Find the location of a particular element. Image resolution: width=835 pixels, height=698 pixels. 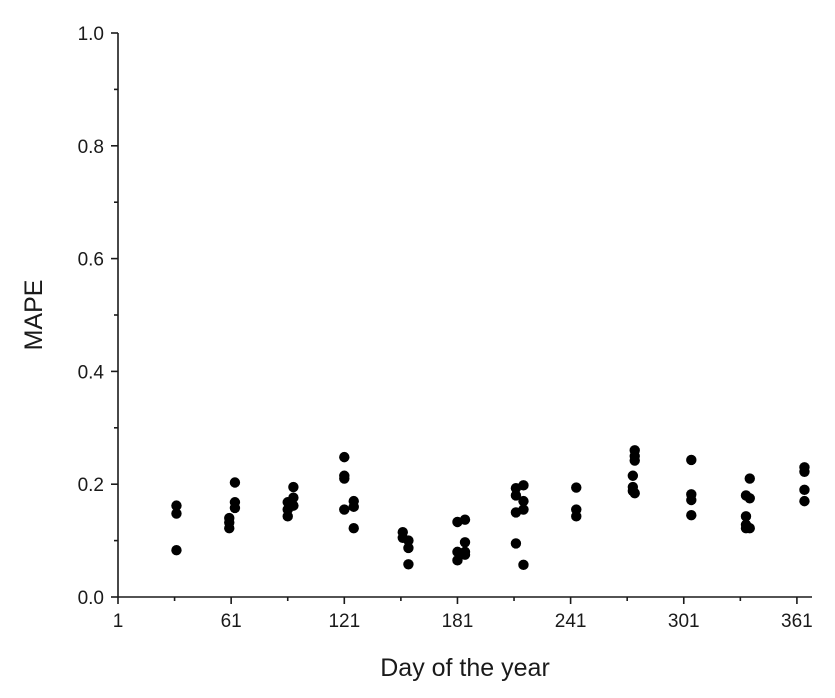

y-tick-label: 0.8 is located at coordinates (91, 147).